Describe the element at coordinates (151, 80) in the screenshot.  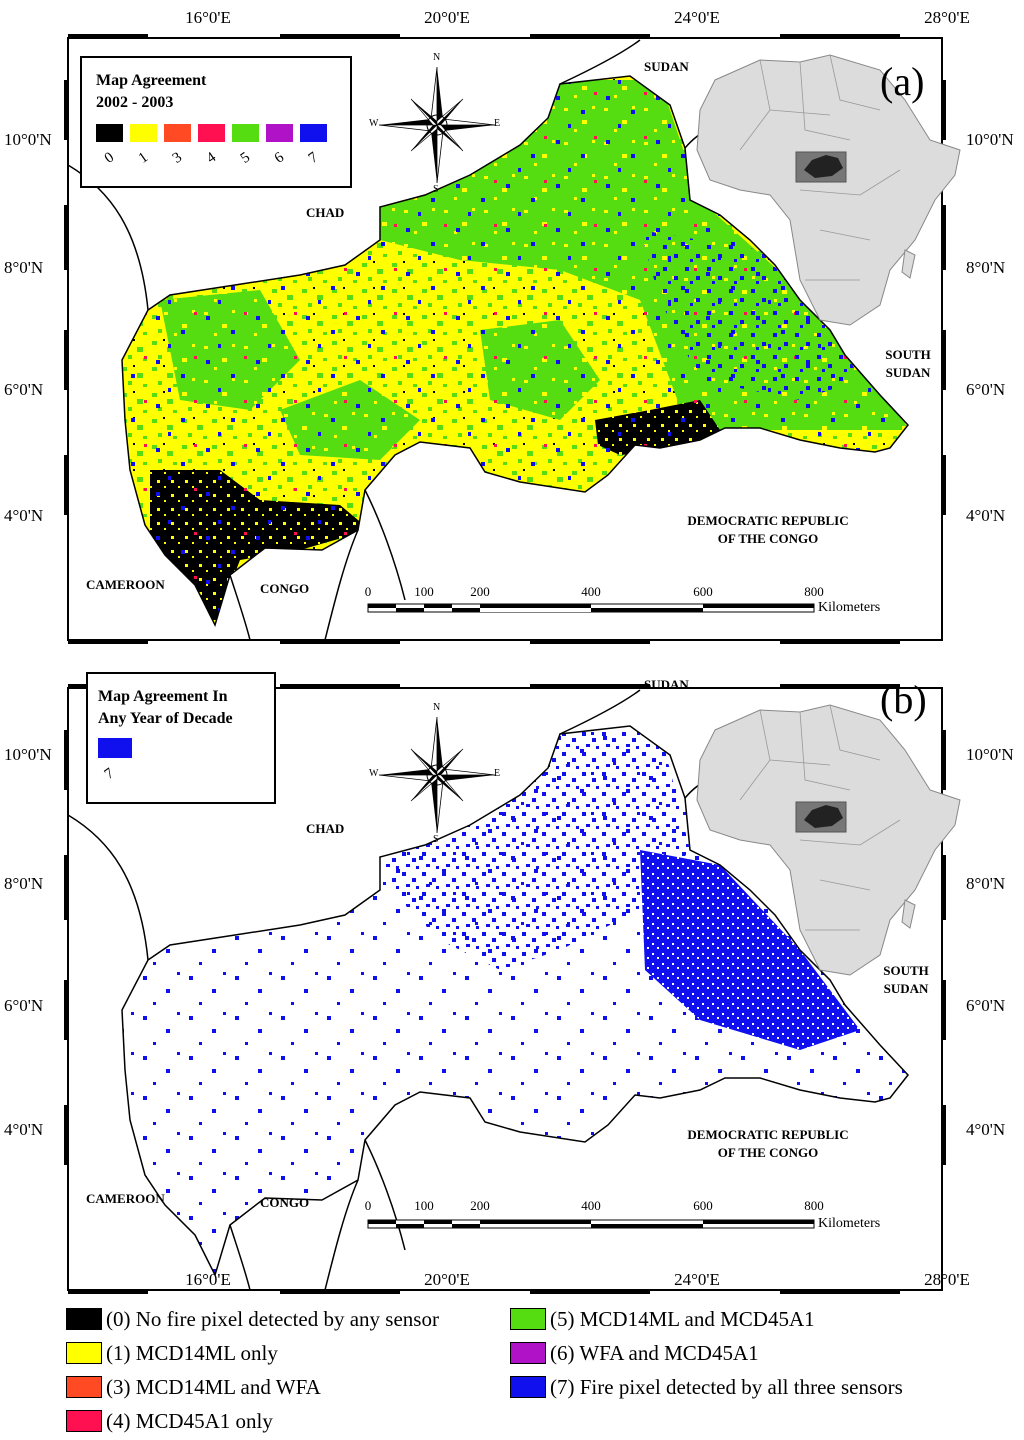
I see `legend-title-a: Map Agreement` at that location.